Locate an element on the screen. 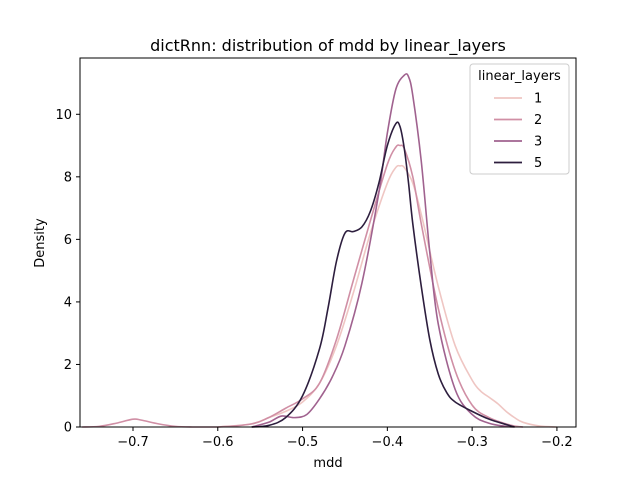 The width and height of the screenshot is (640, 480). y-tick-label: 2 is located at coordinates (68, 365).